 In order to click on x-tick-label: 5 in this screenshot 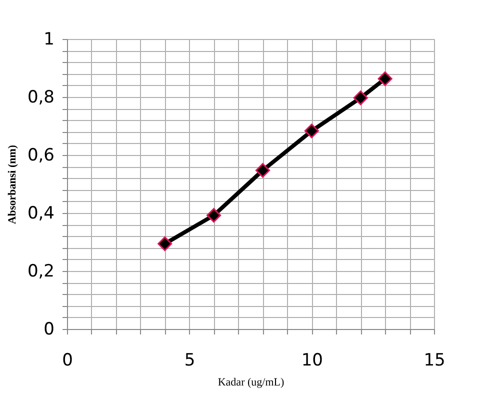, I will do `click(190, 360)`.